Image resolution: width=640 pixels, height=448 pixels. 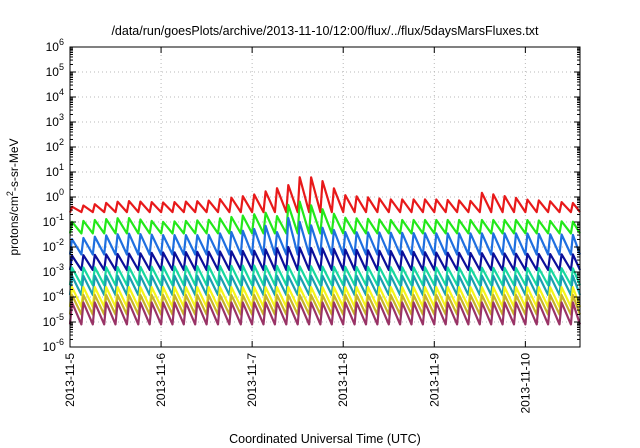 What do you see at coordinates (70, 380) in the screenshot?
I see `x-tick-label: 2013-11-5` at bounding box center [70, 380].